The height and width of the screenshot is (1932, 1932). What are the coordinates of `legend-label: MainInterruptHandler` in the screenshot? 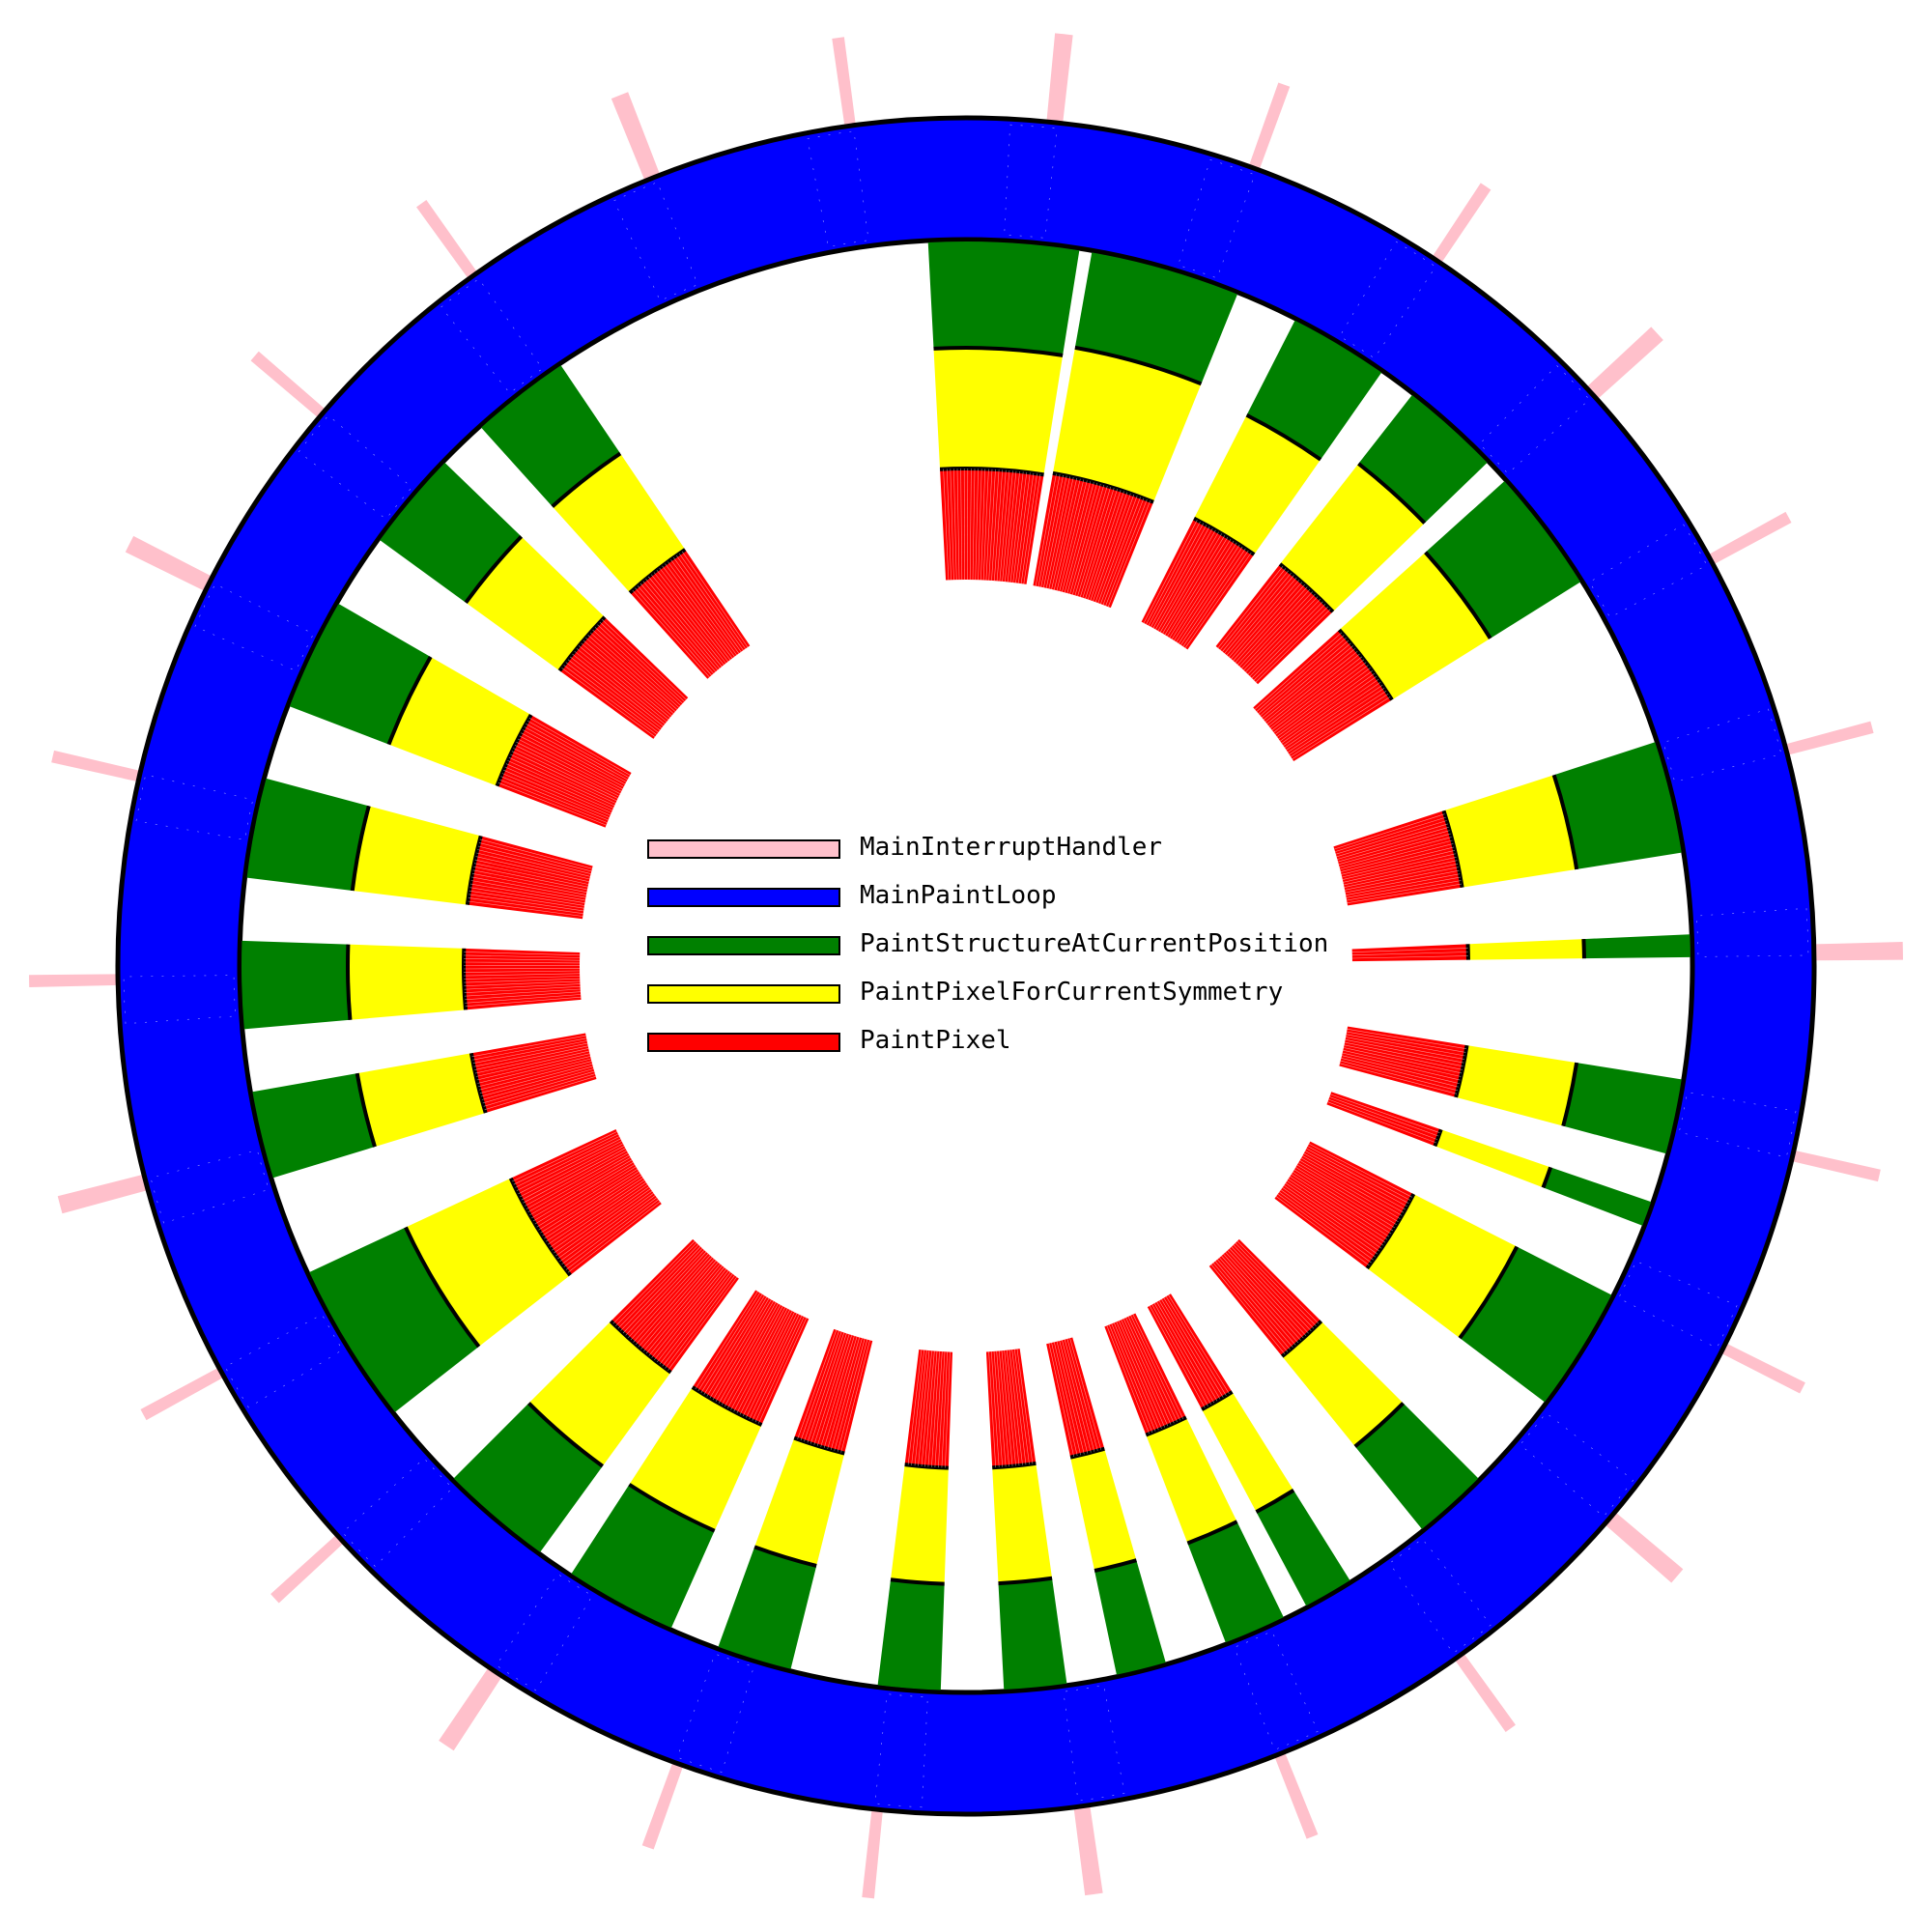 It's located at (1011, 847).